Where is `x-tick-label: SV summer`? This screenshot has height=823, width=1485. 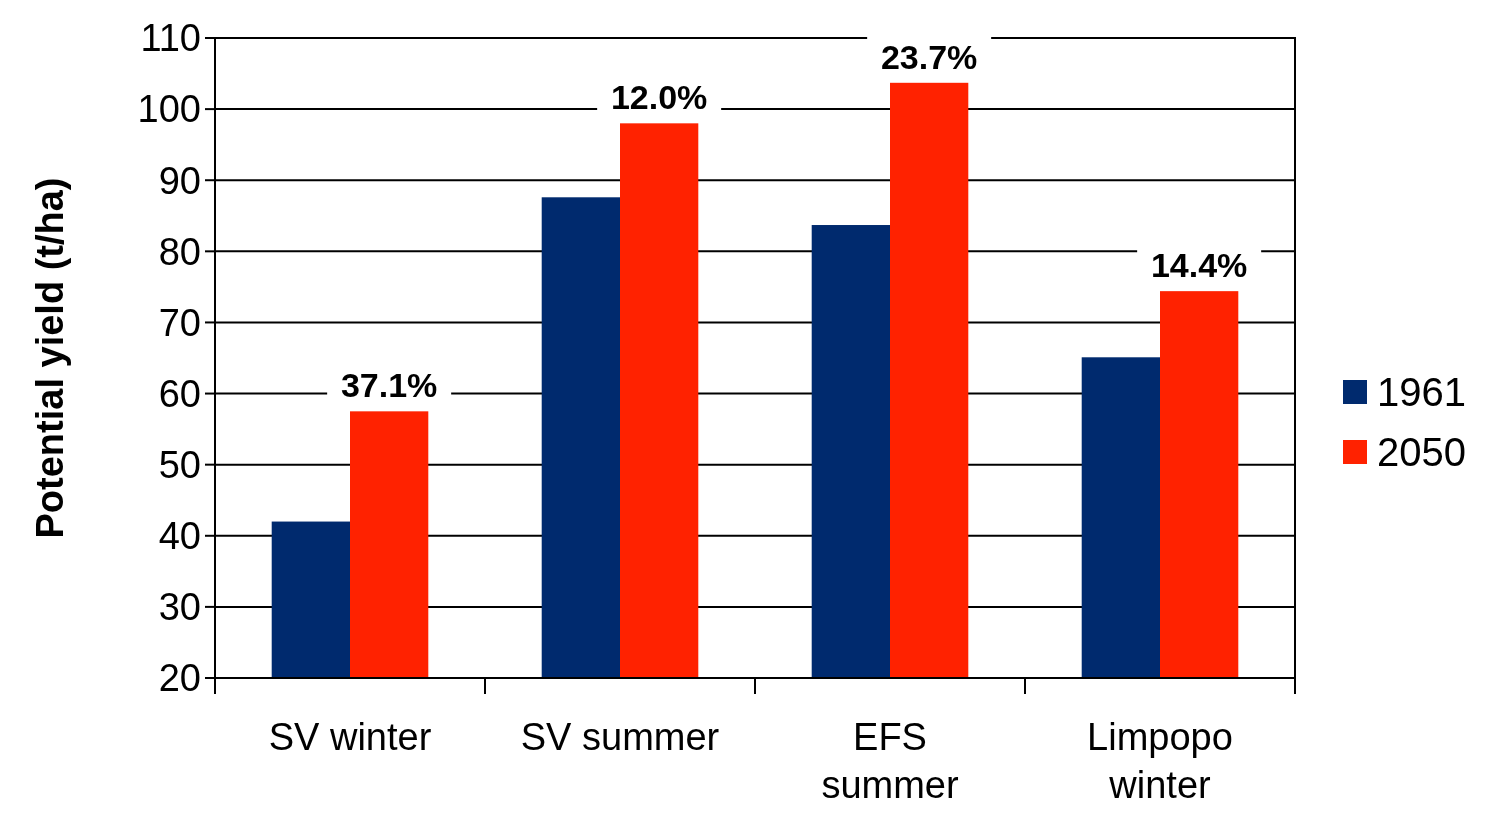 x-tick-label: SV summer is located at coordinates (620, 737).